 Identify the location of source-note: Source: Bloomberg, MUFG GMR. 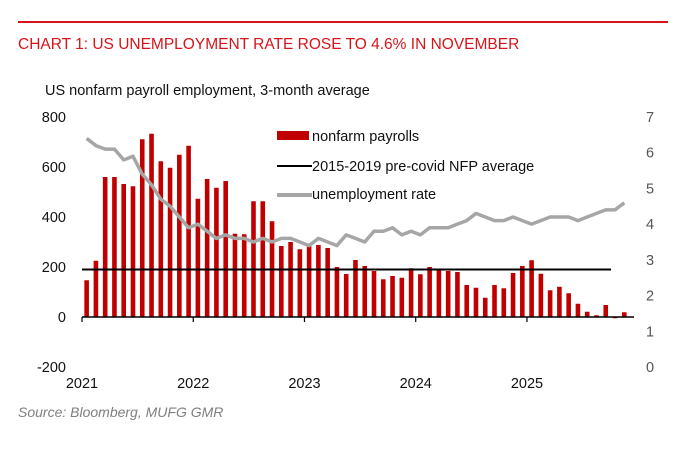
(121, 412).